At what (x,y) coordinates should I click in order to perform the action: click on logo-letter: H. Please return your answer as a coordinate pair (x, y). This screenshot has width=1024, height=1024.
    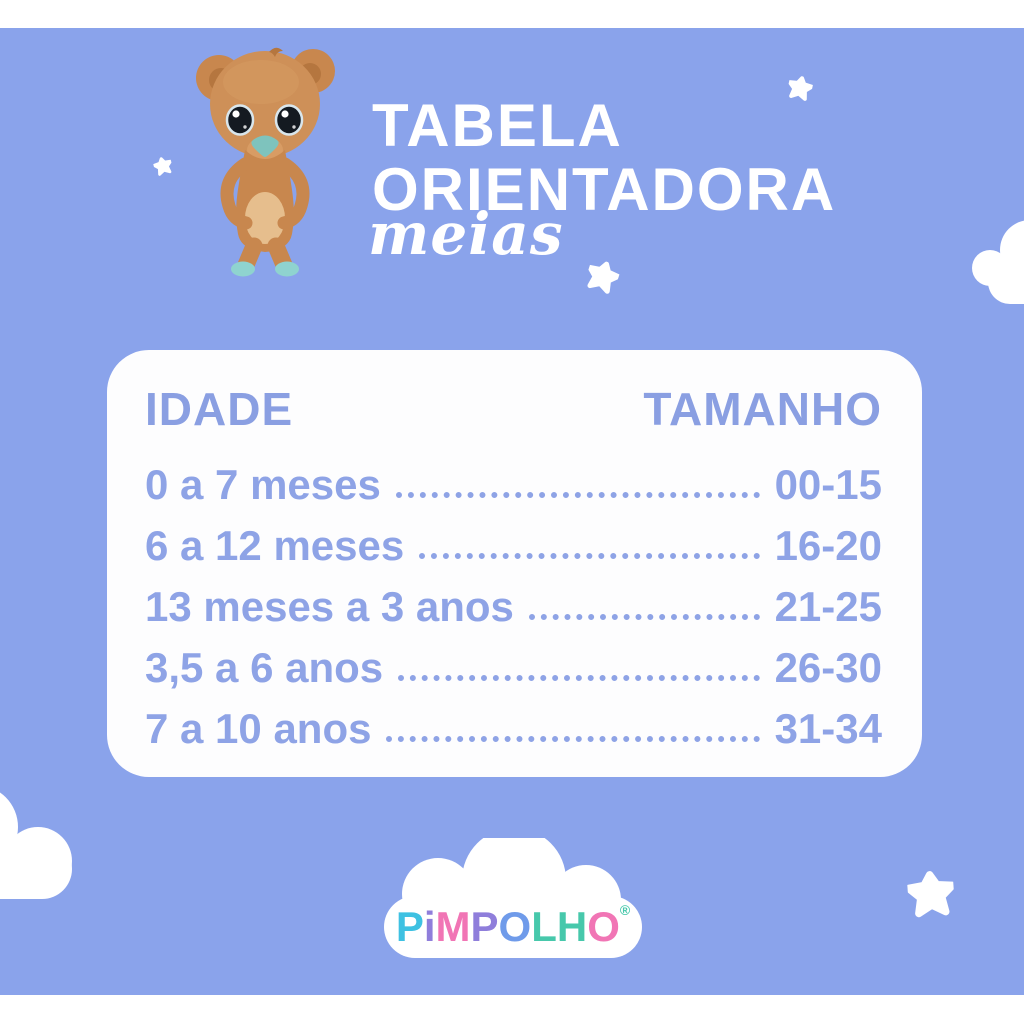
    Looking at the image, I should click on (572, 926).